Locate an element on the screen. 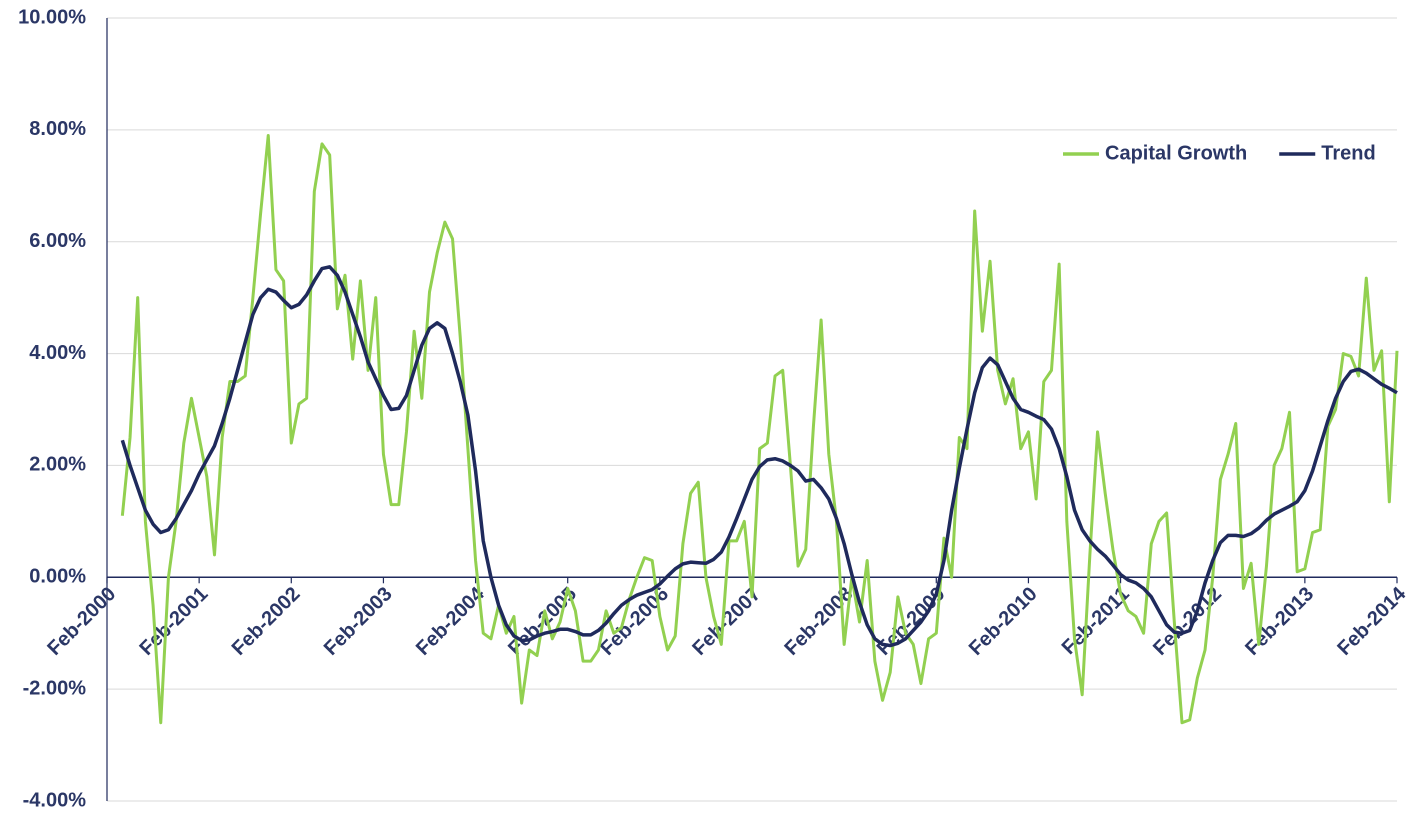 This screenshot has width=1420, height=816. y-tick-label: 10.00% is located at coordinates (52, 17).